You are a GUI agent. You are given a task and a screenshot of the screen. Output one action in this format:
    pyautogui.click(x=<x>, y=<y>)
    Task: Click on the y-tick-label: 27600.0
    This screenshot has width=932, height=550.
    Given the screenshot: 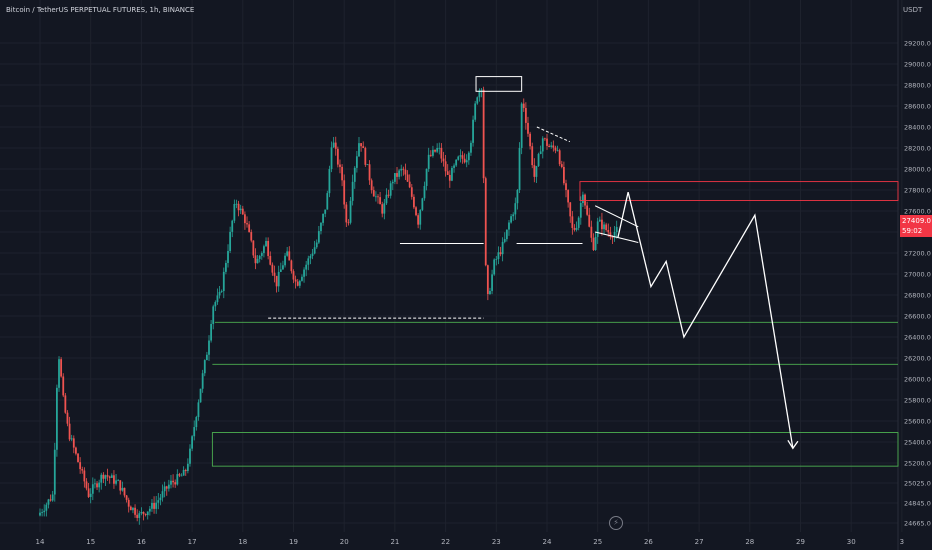 What is the action you would take?
    pyautogui.click(x=917, y=212)
    